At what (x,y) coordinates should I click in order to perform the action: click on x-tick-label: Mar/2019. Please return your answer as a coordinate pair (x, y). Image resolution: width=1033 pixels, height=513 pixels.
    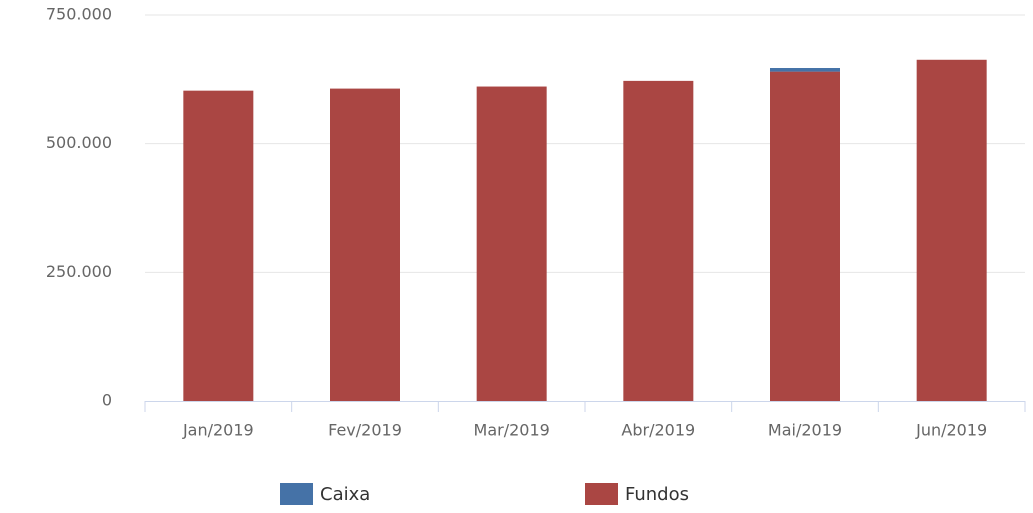
    Looking at the image, I should click on (512, 430).